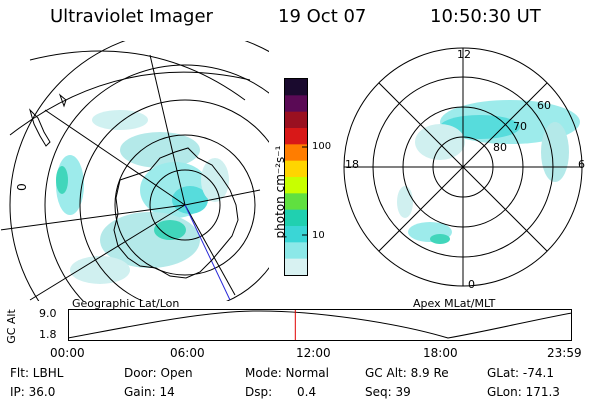  Describe the element at coordinates (352, 164) in the screenshot. I see `mlt-label-18: 18` at that location.